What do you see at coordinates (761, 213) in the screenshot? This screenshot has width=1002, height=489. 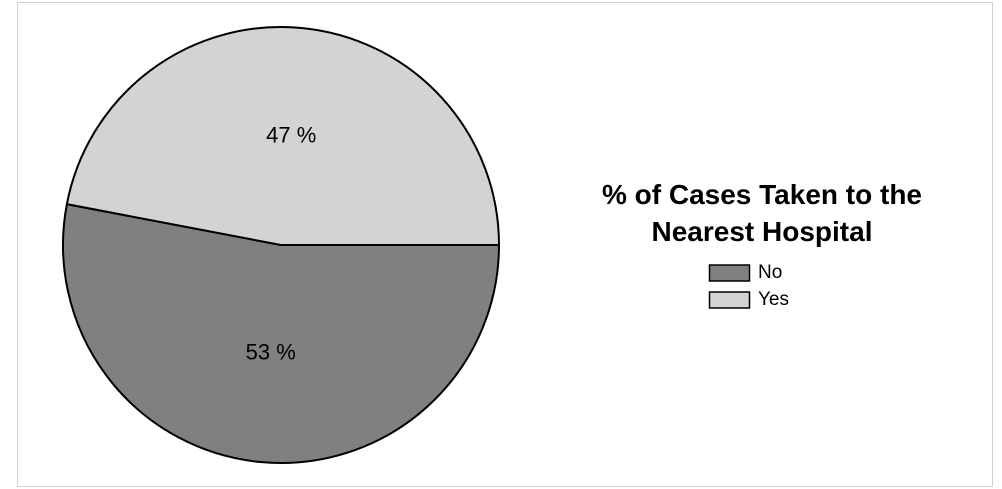 I see `legend-title: % of Cases Taken to the Nearest Hospital` at bounding box center [761, 213].